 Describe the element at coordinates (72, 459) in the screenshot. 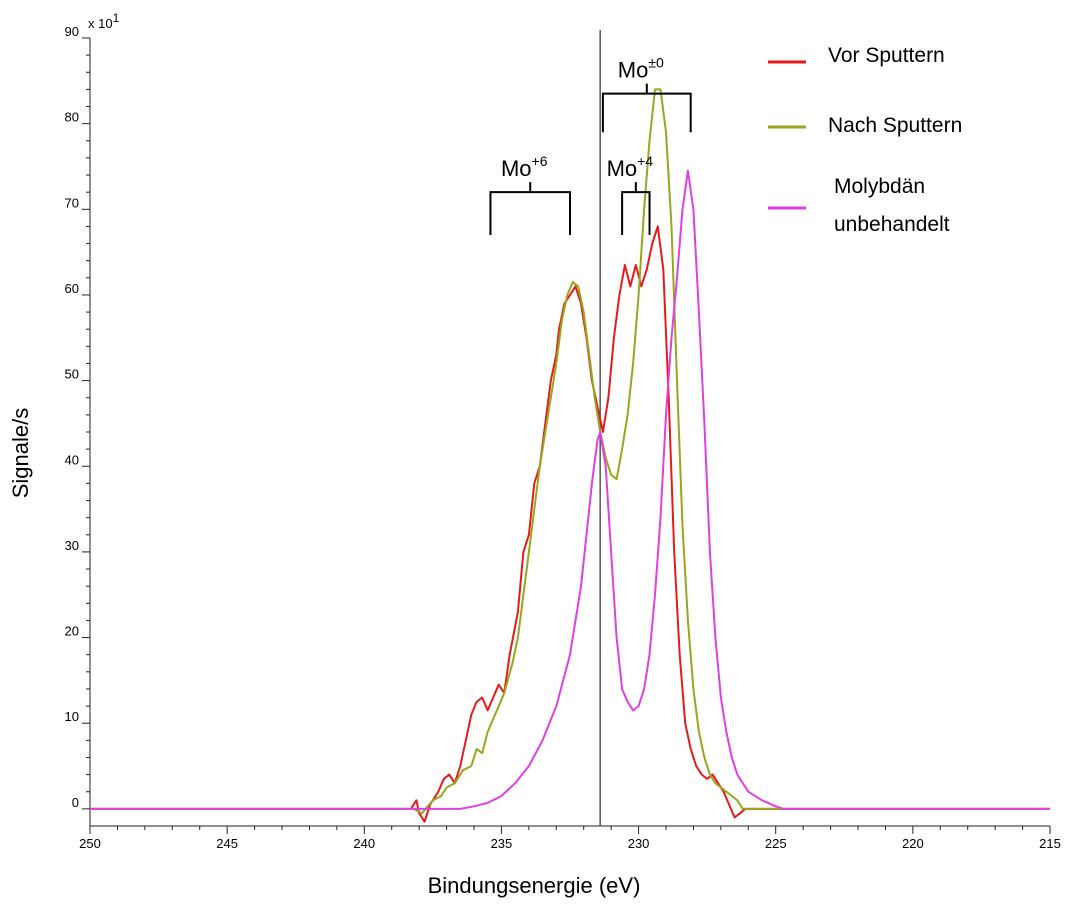

I see `y-tick-label: 40` at that location.